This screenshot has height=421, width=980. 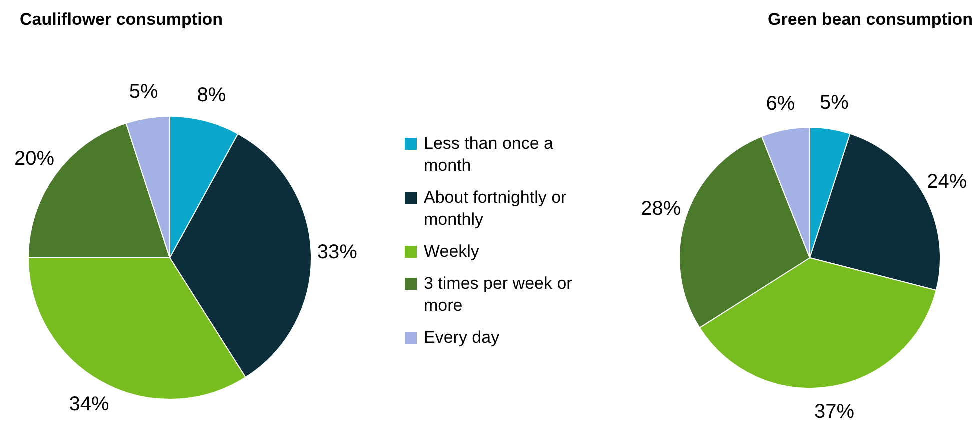 What do you see at coordinates (496, 209) in the screenshot?
I see `legend-label: About fortnightly or monthly` at bounding box center [496, 209].